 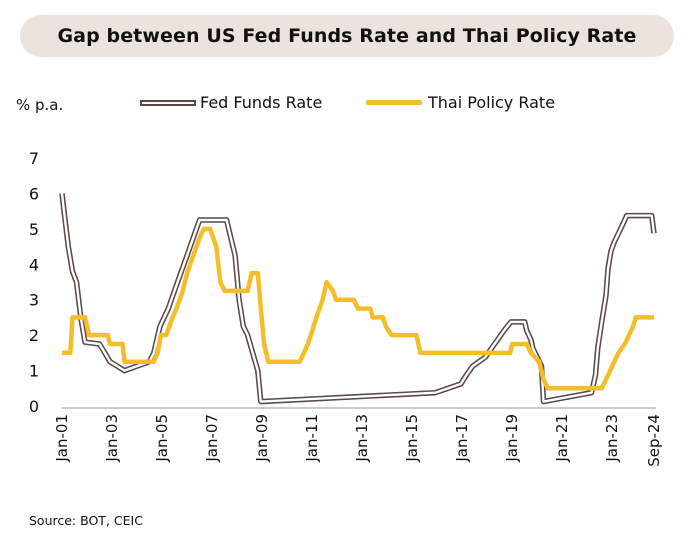 I want to click on y-axis-unit-label: % p.a., so click(x=40, y=105).